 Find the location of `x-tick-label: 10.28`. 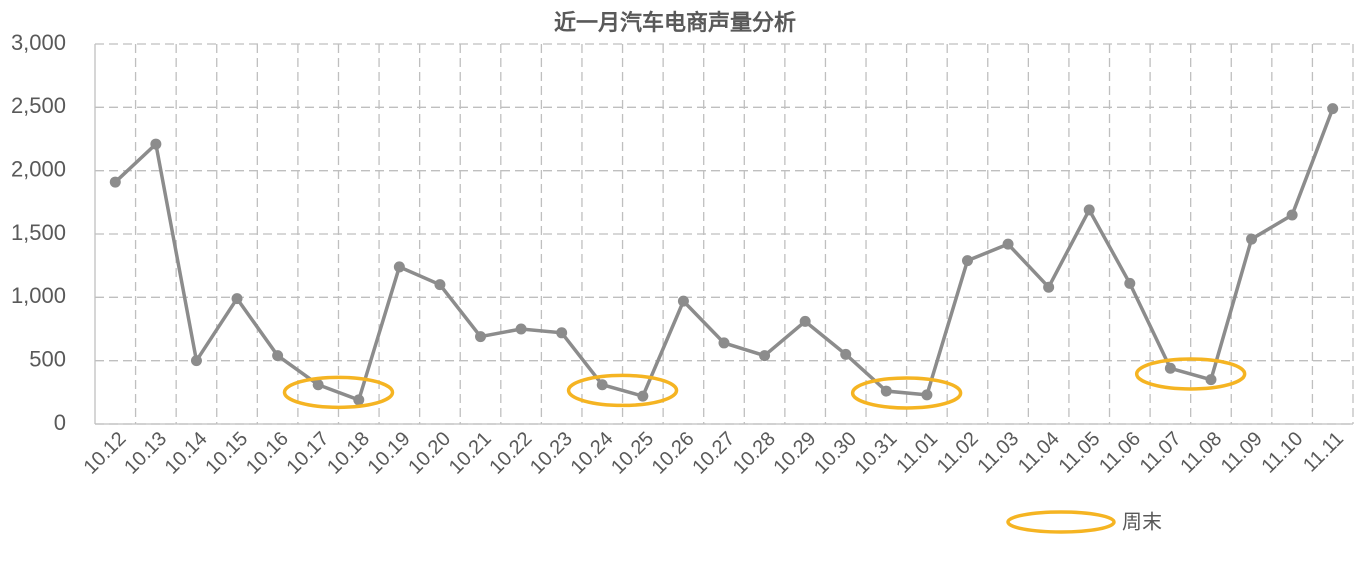

x-tick-label: 10.28 is located at coordinates (754, 453).